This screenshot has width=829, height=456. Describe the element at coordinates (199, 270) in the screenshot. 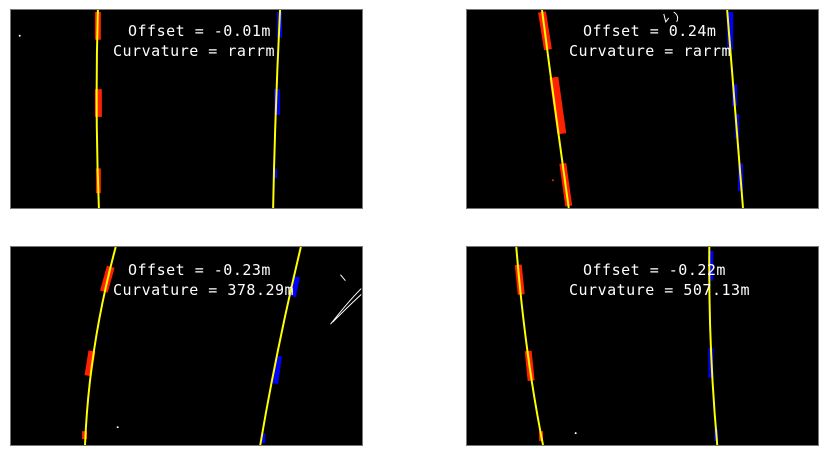

I see `offset-label: Offset = -0.23m` at that location.